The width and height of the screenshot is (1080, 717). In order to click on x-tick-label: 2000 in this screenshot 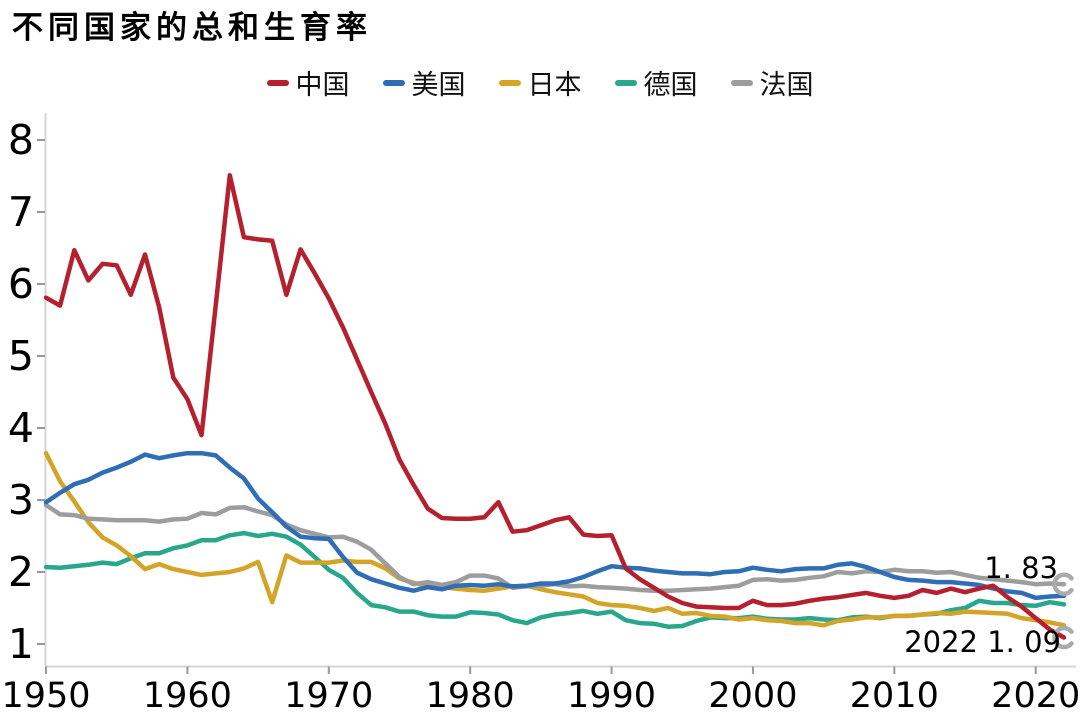, I will do `click(753, 696)`.